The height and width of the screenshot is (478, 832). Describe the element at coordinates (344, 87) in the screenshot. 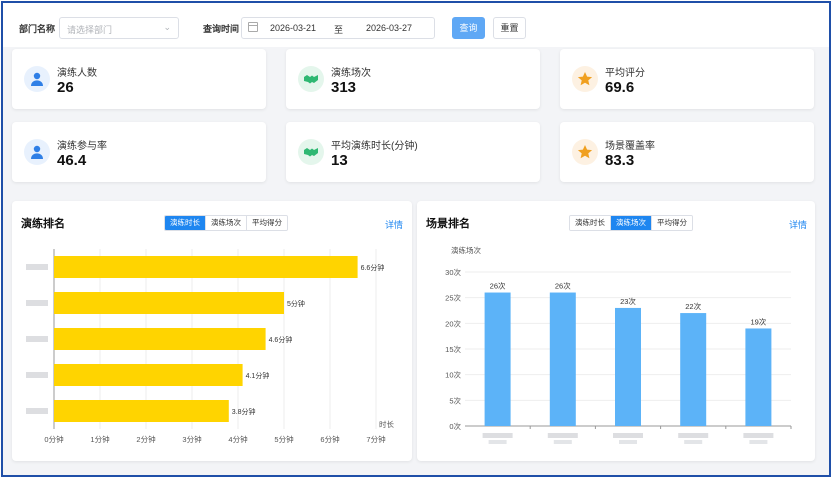

I see `stat-value: 313` at that location.